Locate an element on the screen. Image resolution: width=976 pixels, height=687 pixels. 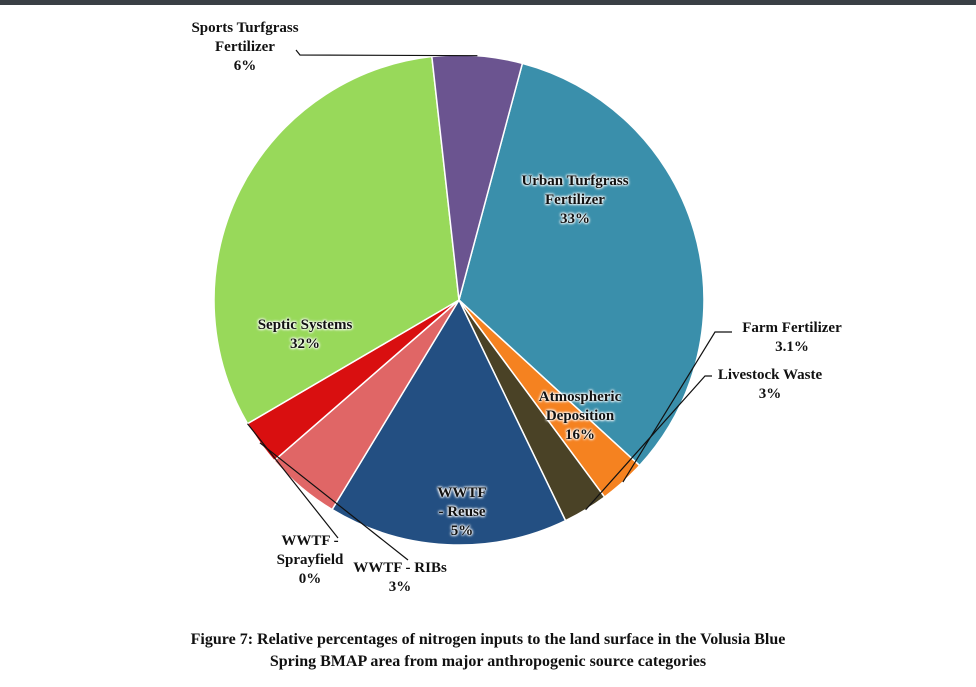
label-sports-turfgrass: Sports Turfgrass Fertilizer 6% is located at coordinates (245, 47).